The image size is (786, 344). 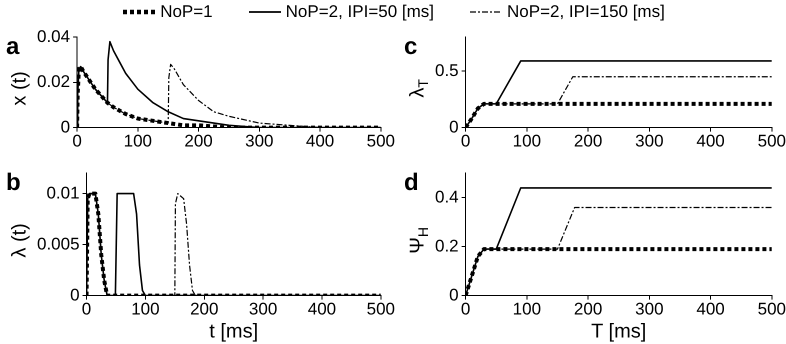 What do you see at coordinates (186, 12) in the screenshot?
I see `legend-label: NoP=1` at bounding box center [186, 12].